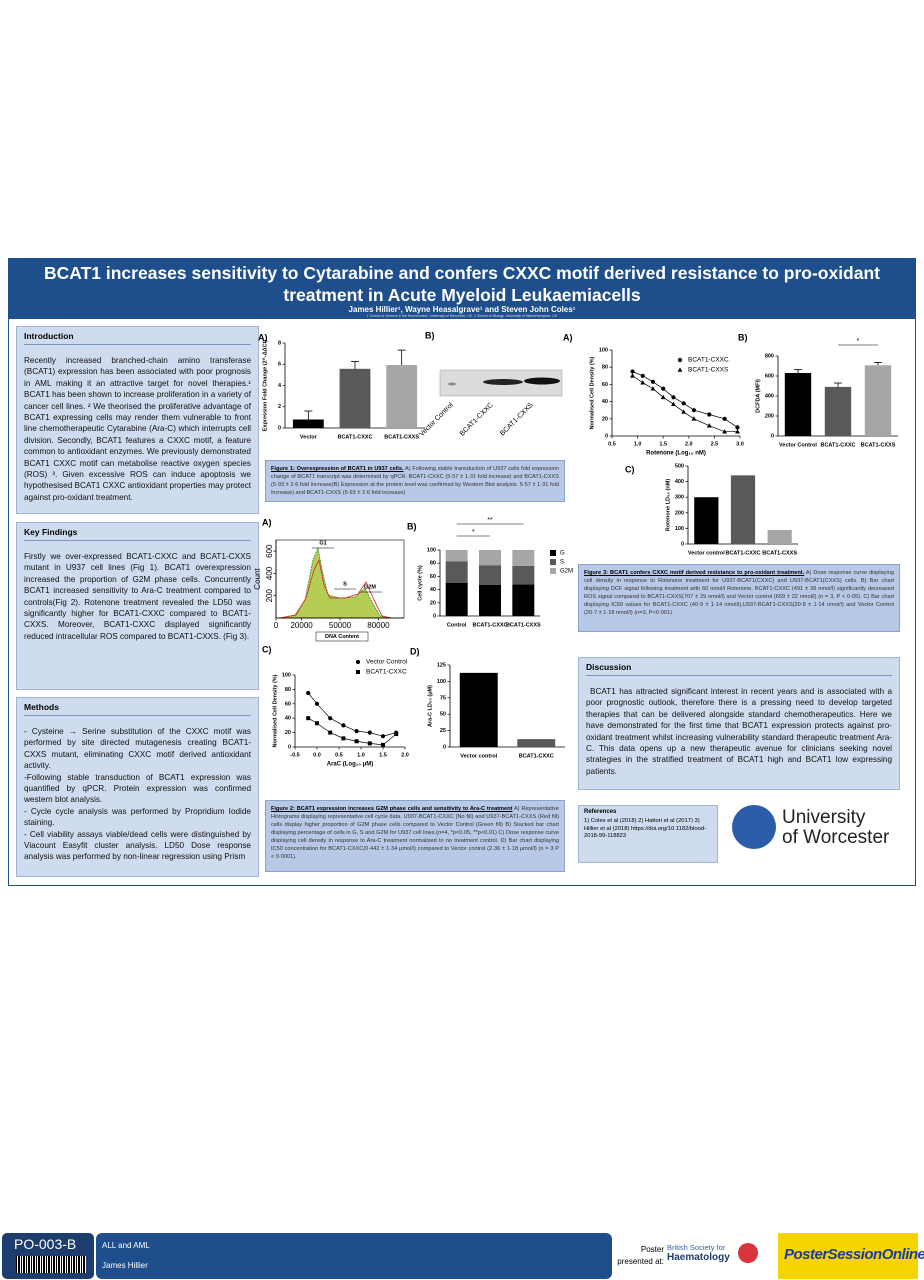 The height and width of the screenshot is (1280, 924). I want to click on x-tick-label: Vector control, so click(478, 756).